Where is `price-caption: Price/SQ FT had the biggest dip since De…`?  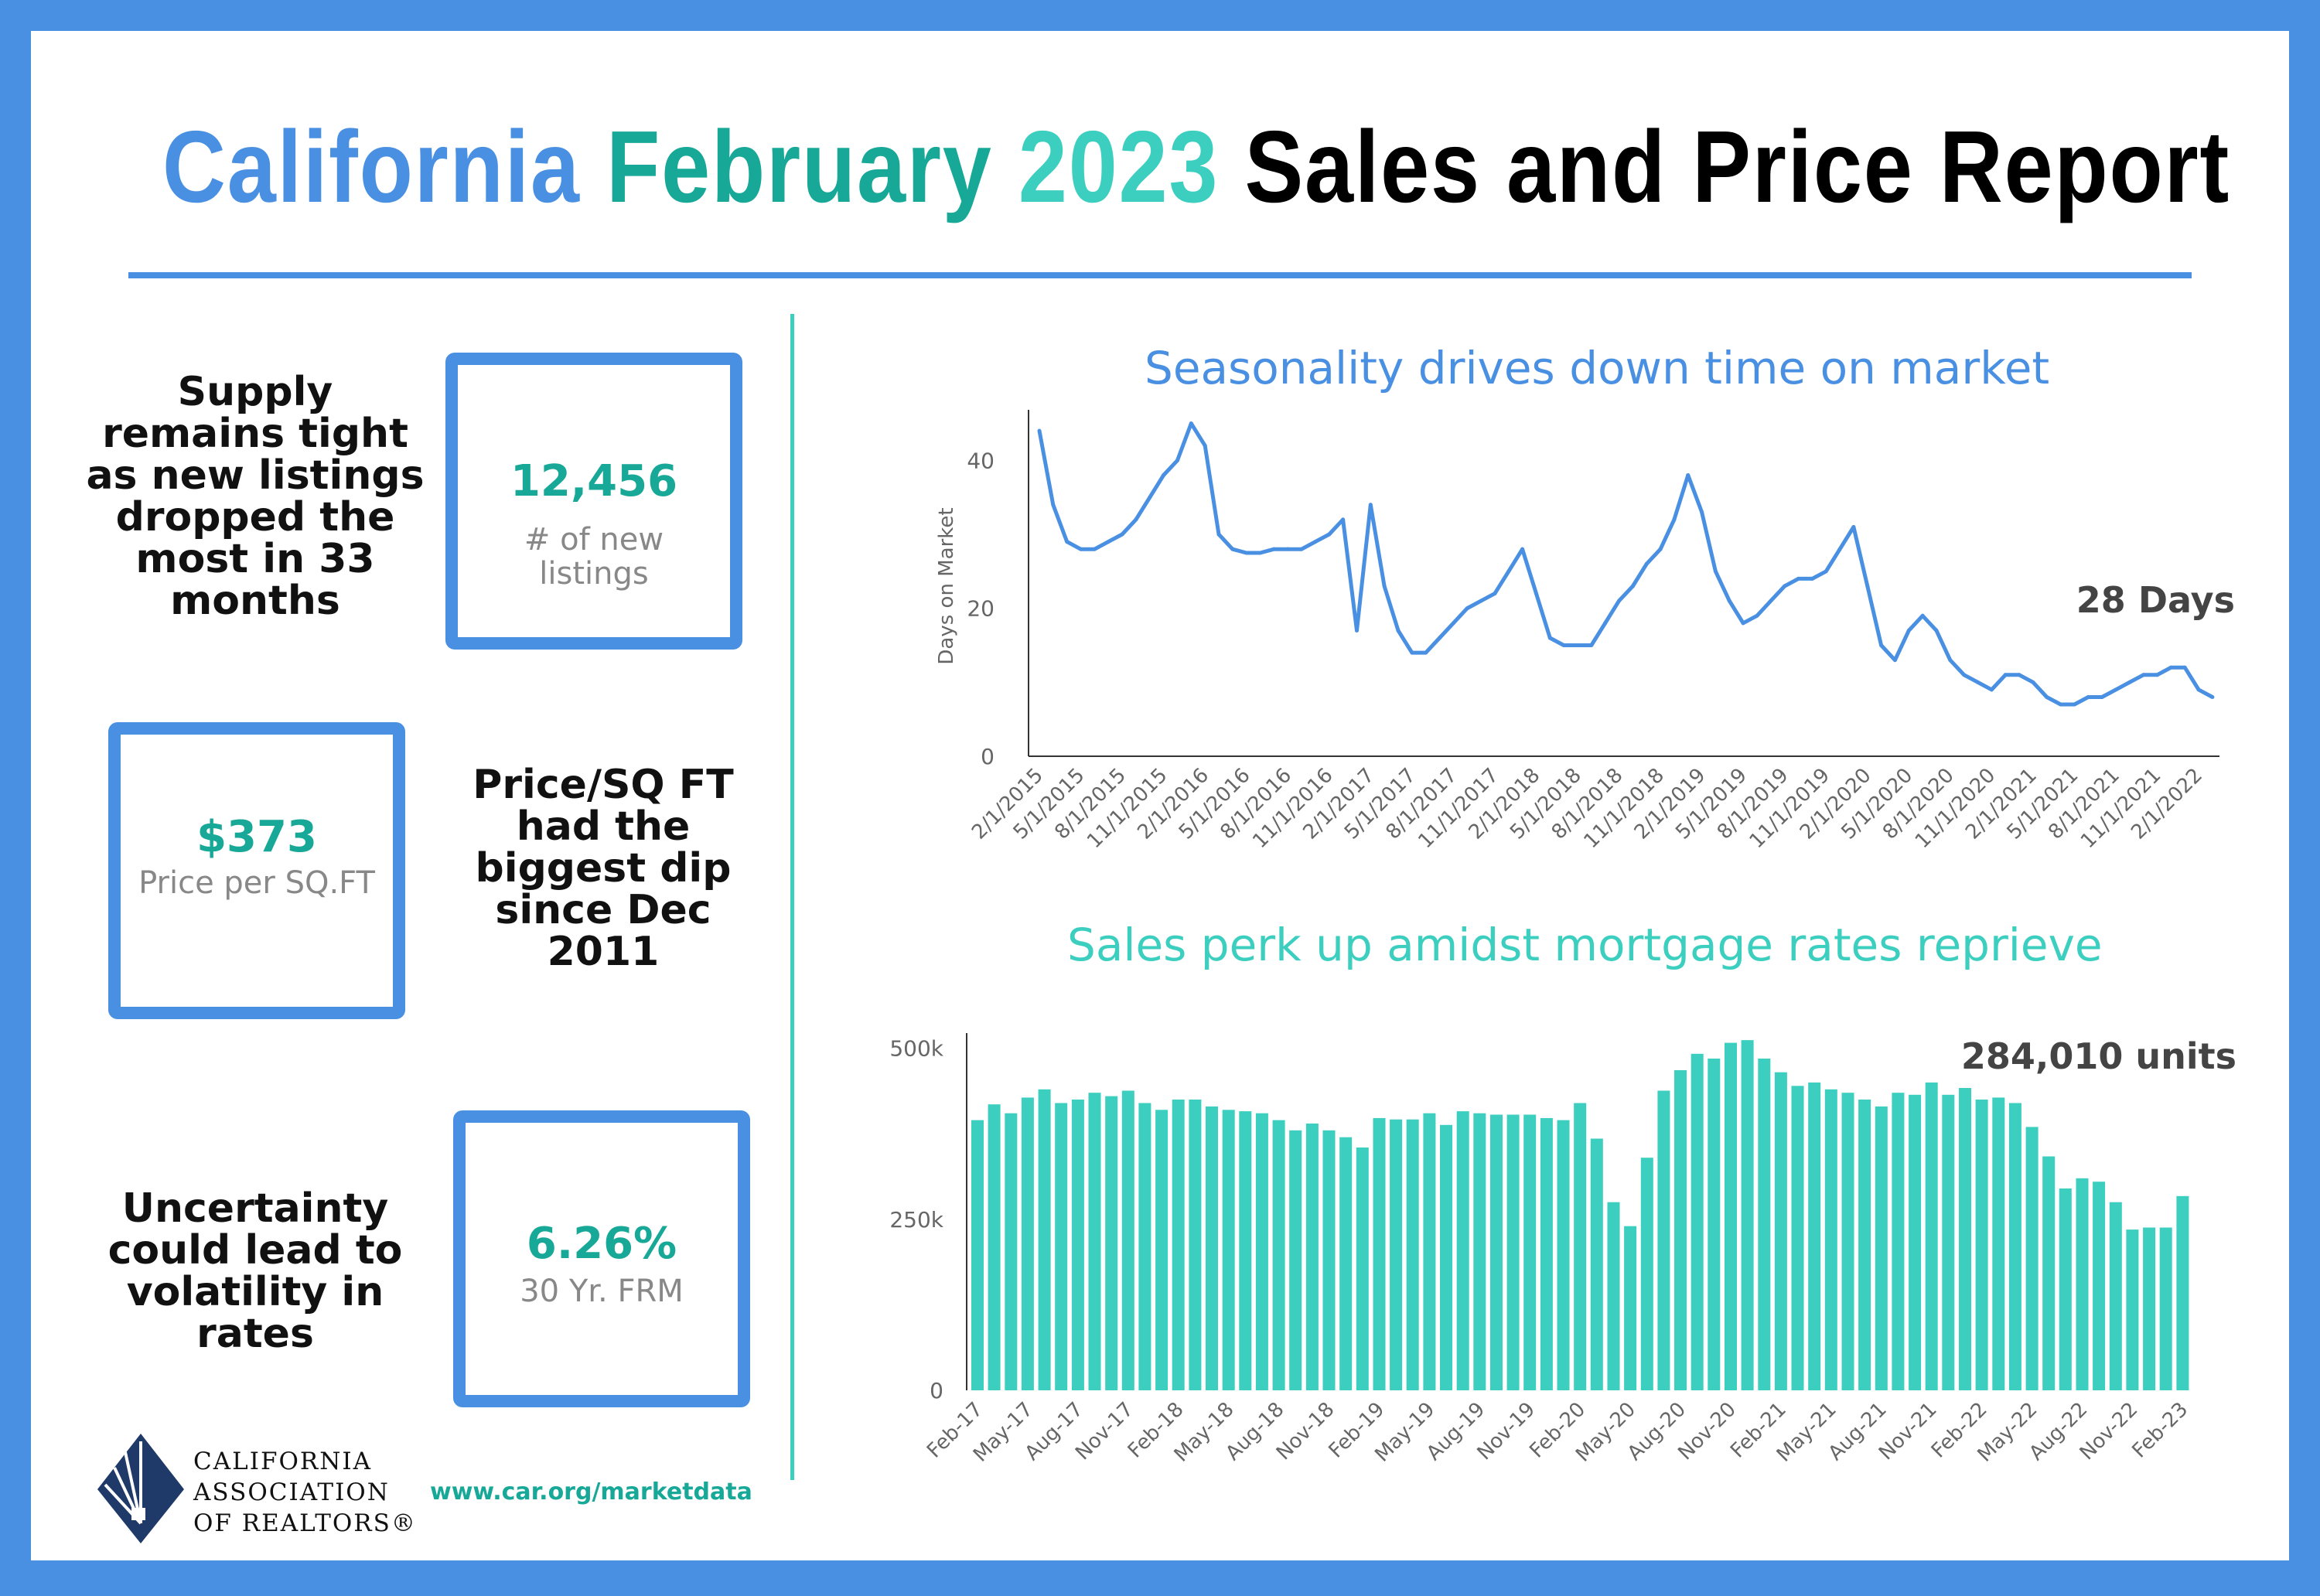 price-caption: Price/SQ FT had the biggest dip since De… is located at coordinates (603, 868).